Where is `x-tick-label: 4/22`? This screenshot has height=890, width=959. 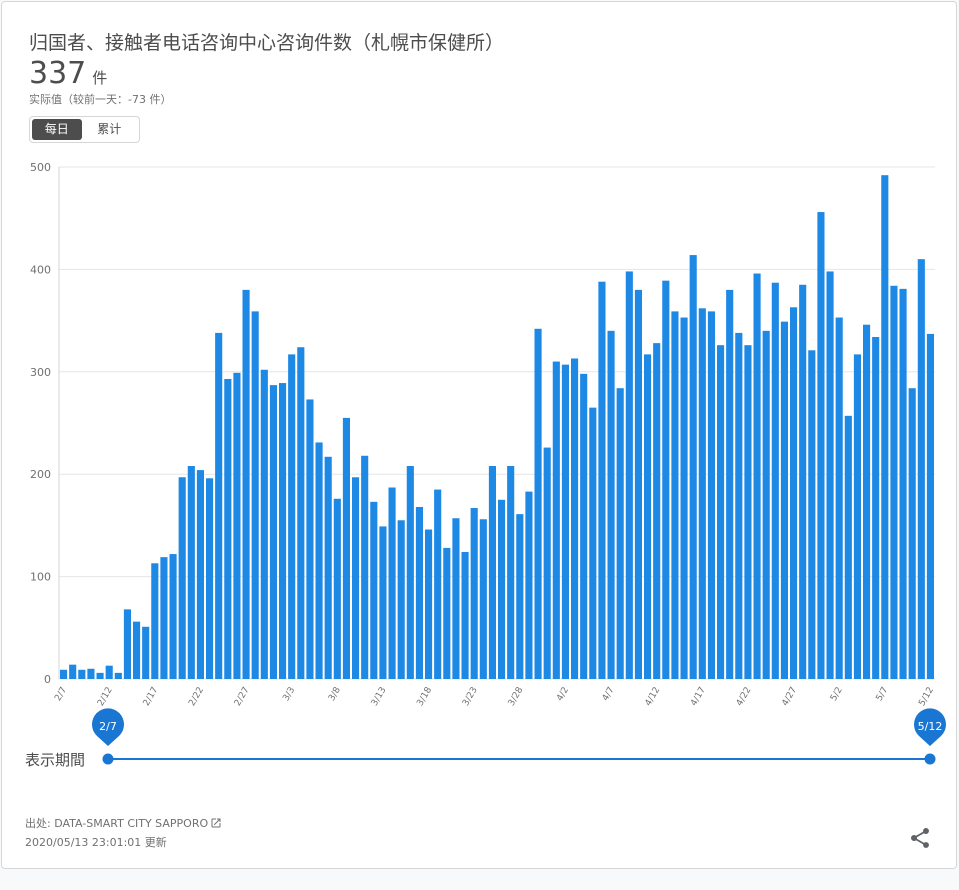 x-tick-label: 4/22 is located at coordinates (744, 697).